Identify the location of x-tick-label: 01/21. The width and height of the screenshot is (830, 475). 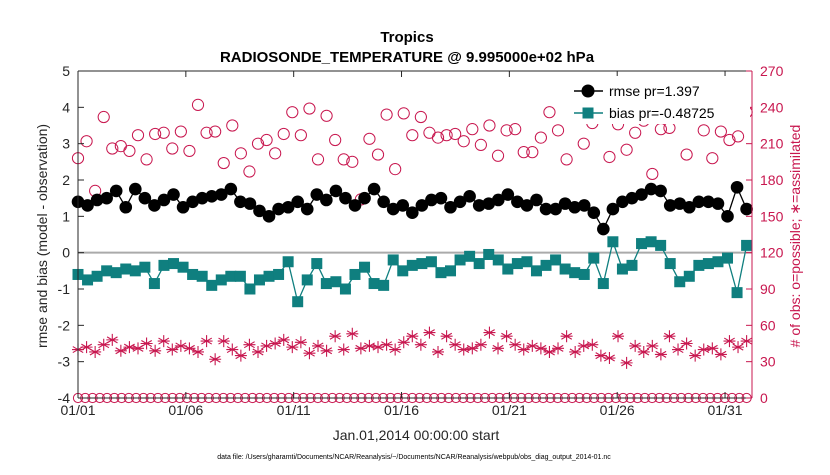
(509, 410).